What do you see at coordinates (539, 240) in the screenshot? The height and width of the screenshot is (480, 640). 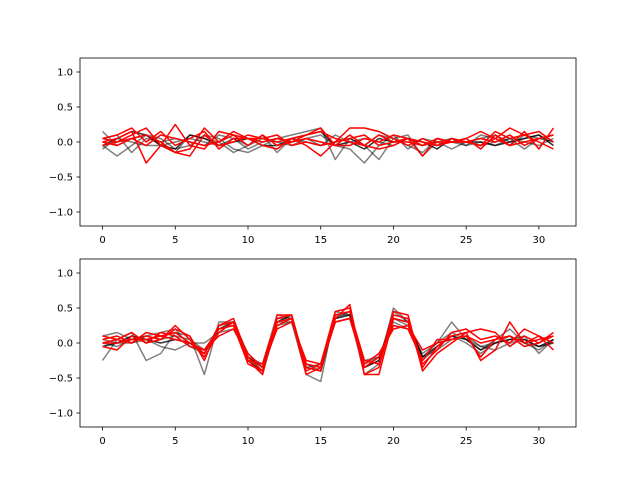 I see `top-x-tick-label: 30` at bounding box center [539, 240].